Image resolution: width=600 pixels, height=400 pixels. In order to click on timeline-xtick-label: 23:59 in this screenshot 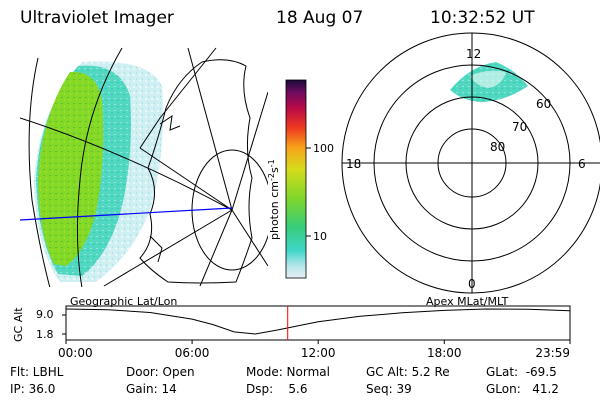, I will do `click(552, 353)`.